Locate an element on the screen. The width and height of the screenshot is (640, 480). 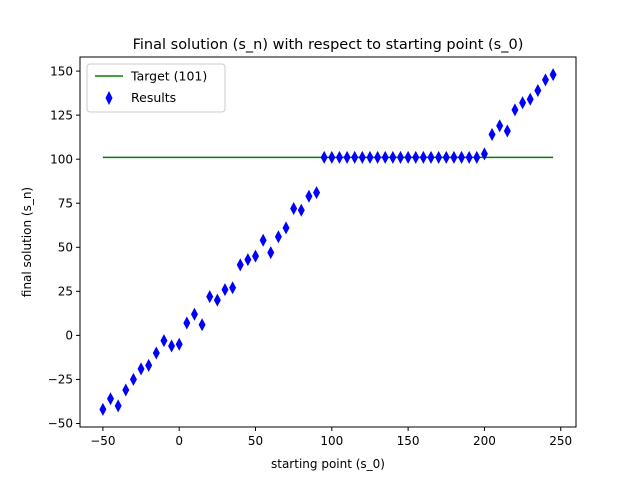
y-tick-label: 50 is located at coordinates (65, 247).